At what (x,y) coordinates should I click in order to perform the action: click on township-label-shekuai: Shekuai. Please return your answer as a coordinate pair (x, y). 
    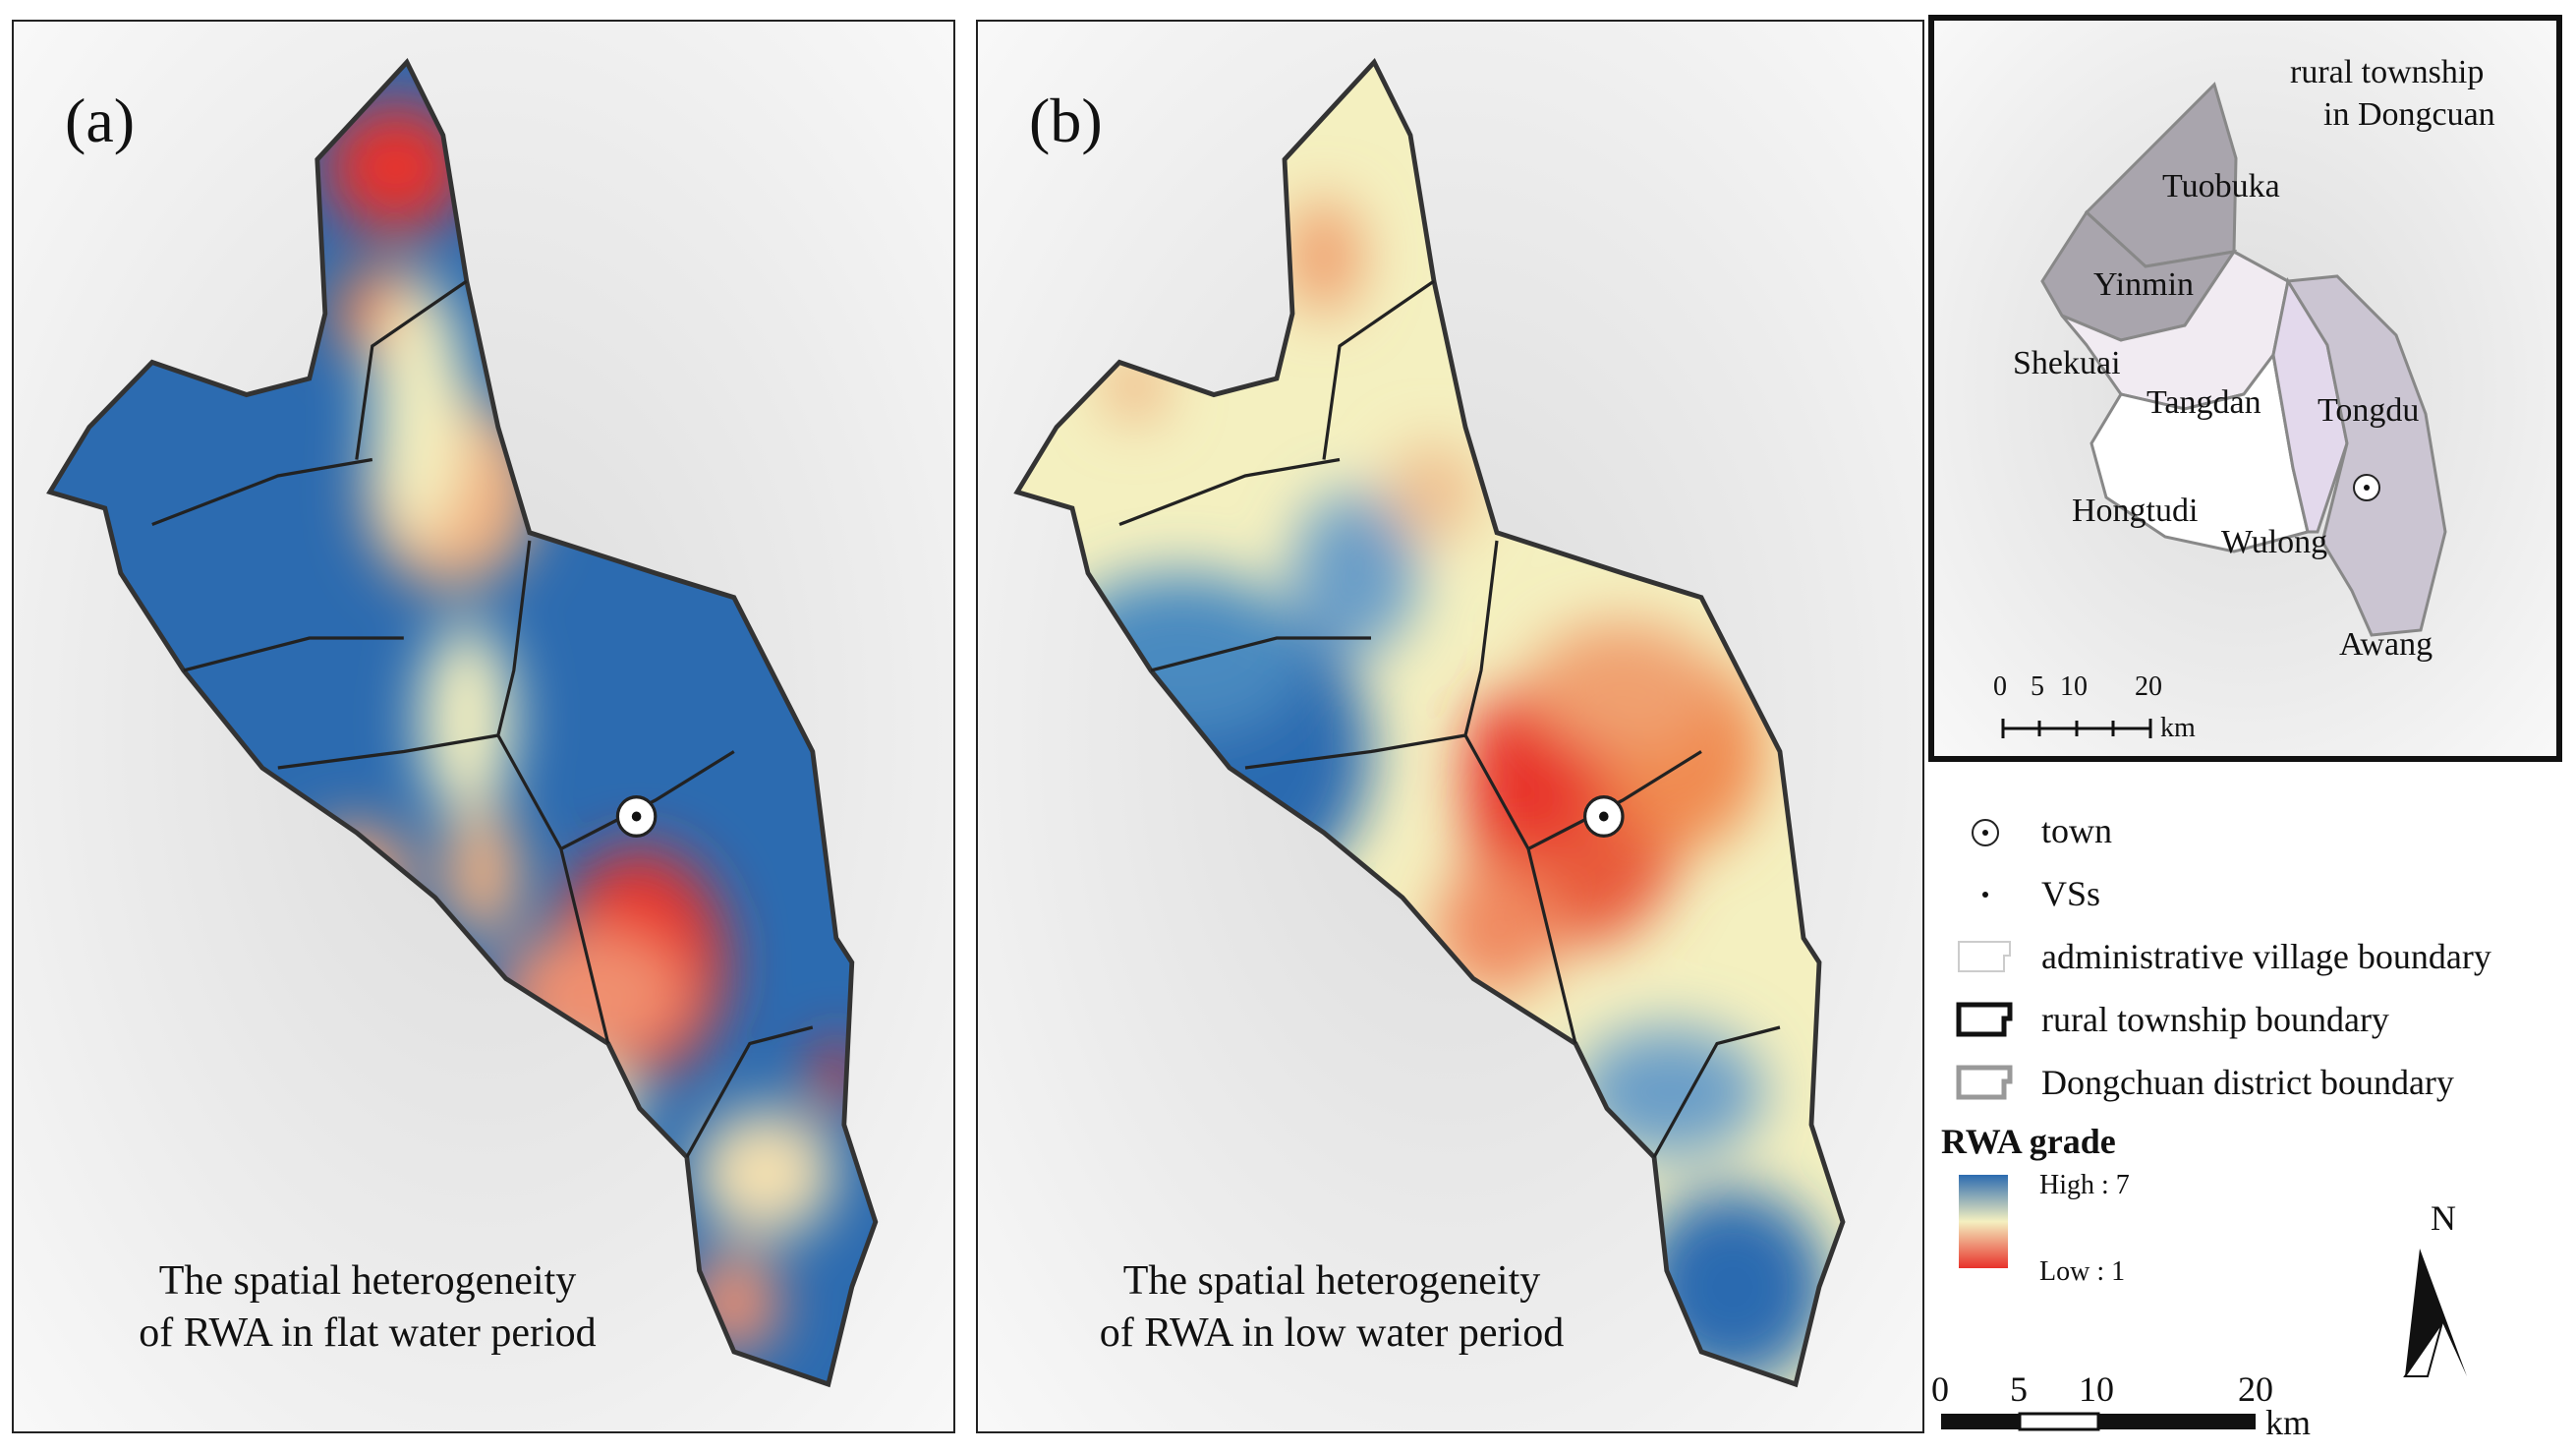
    Looking at the image, I should click on (2067, 363).